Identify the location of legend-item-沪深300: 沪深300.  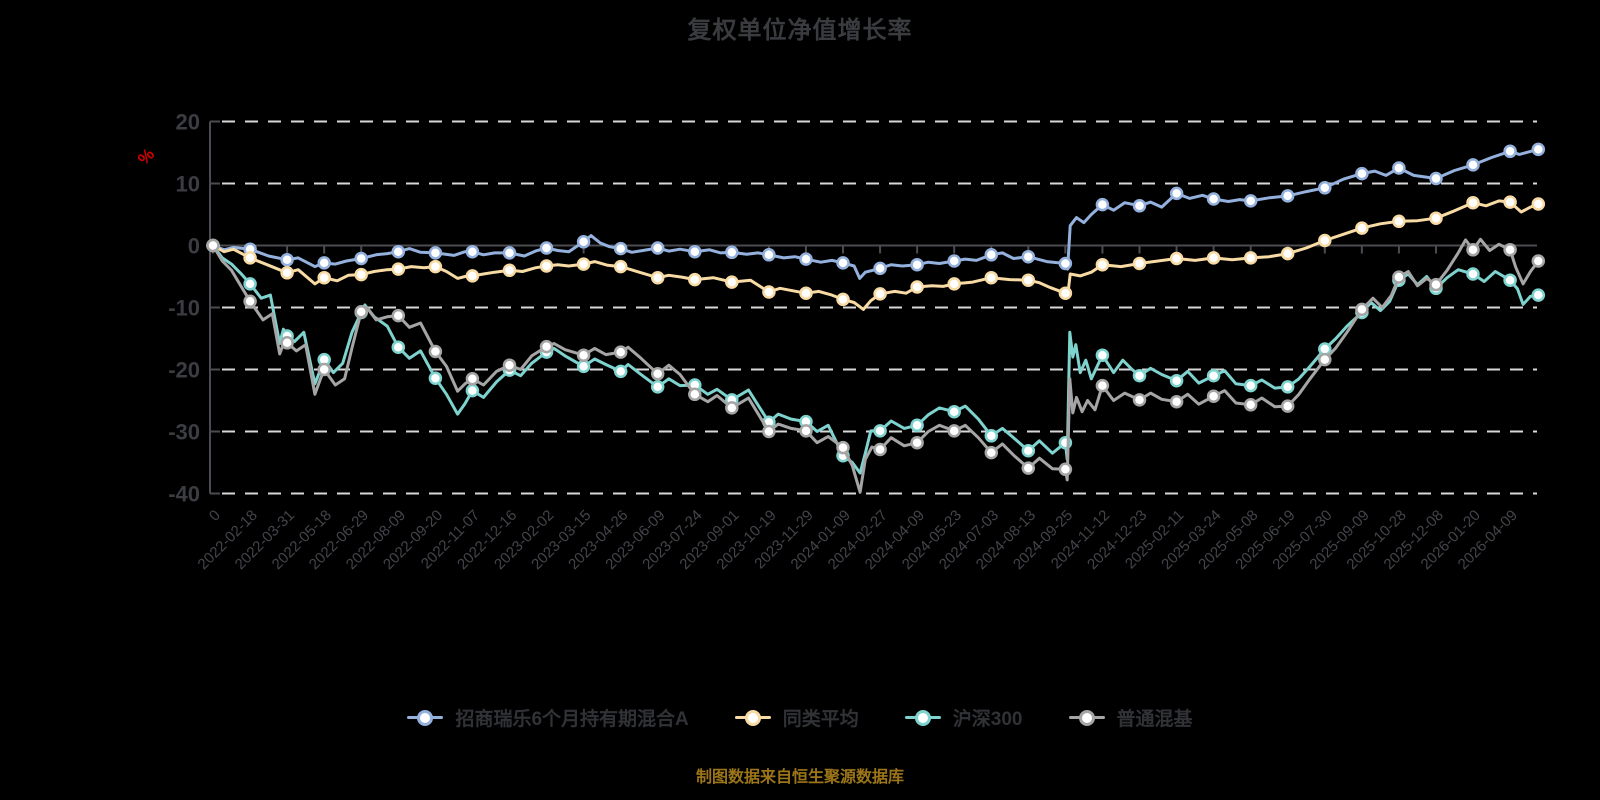
(963, 717).